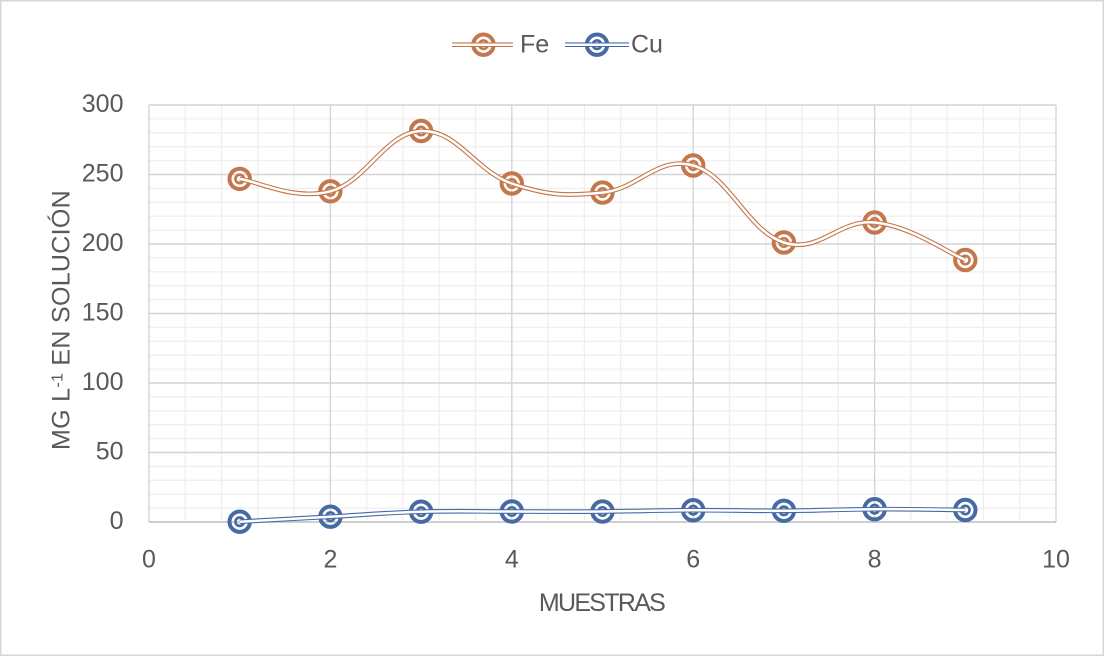 This screenshot has width=1104, height=661. Describe the element at coordinates (875, 560) in the screenshot. I see `svg-text: 8` at that location.